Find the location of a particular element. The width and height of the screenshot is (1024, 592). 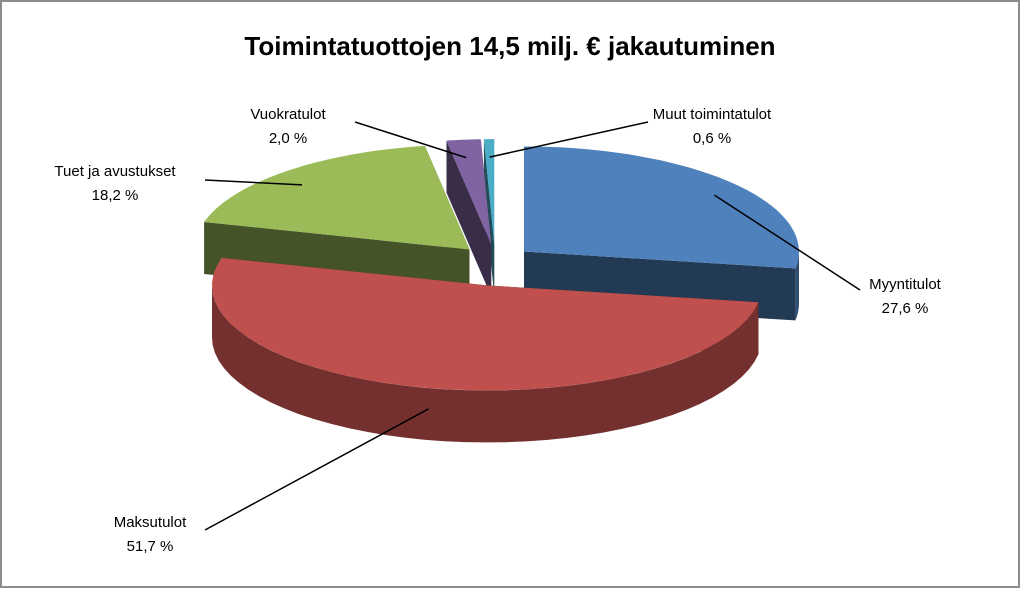

data-label: 18,2 % is located at coordinates (115, 195).